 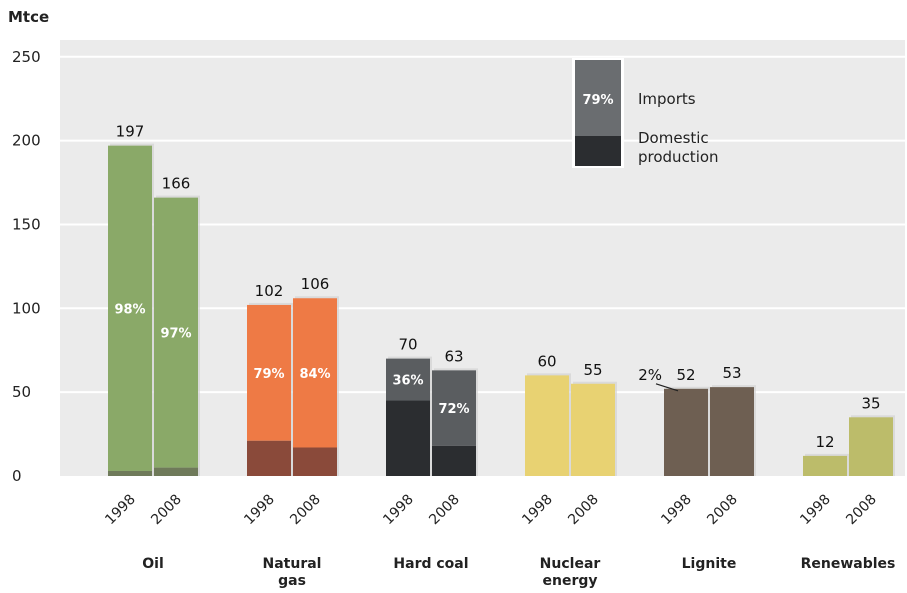 I want to click on bar-percent-label: 72%, so click(x=453, y=409).